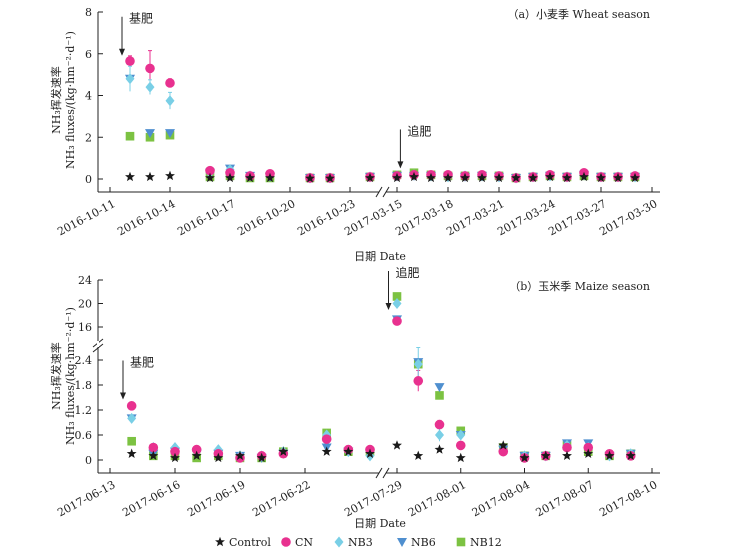  Describe the element at coordinates (339, 542) in the screenshot. I see `legend-marker-nb3` at that location.